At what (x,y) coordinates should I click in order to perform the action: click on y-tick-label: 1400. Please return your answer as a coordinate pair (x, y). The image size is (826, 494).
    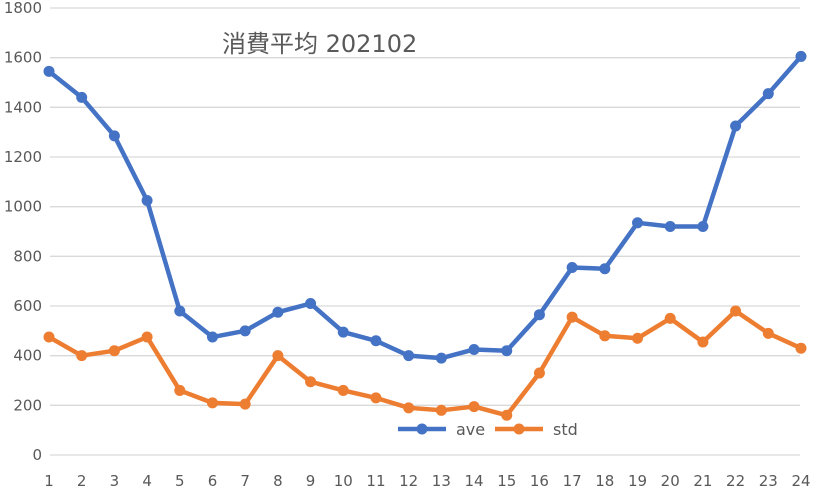
    Looking at the image, I should click on (23, 107).